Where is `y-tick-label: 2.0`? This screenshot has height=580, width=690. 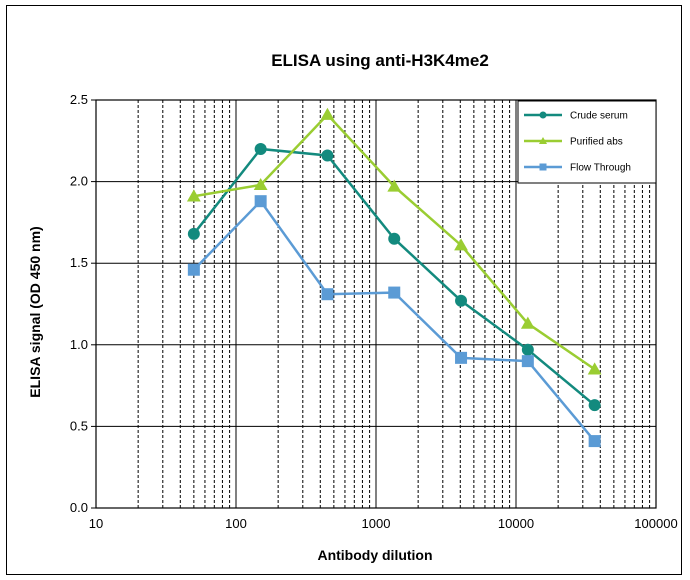
y-tick-label: 2.0 is located at coordinates (79, 181).